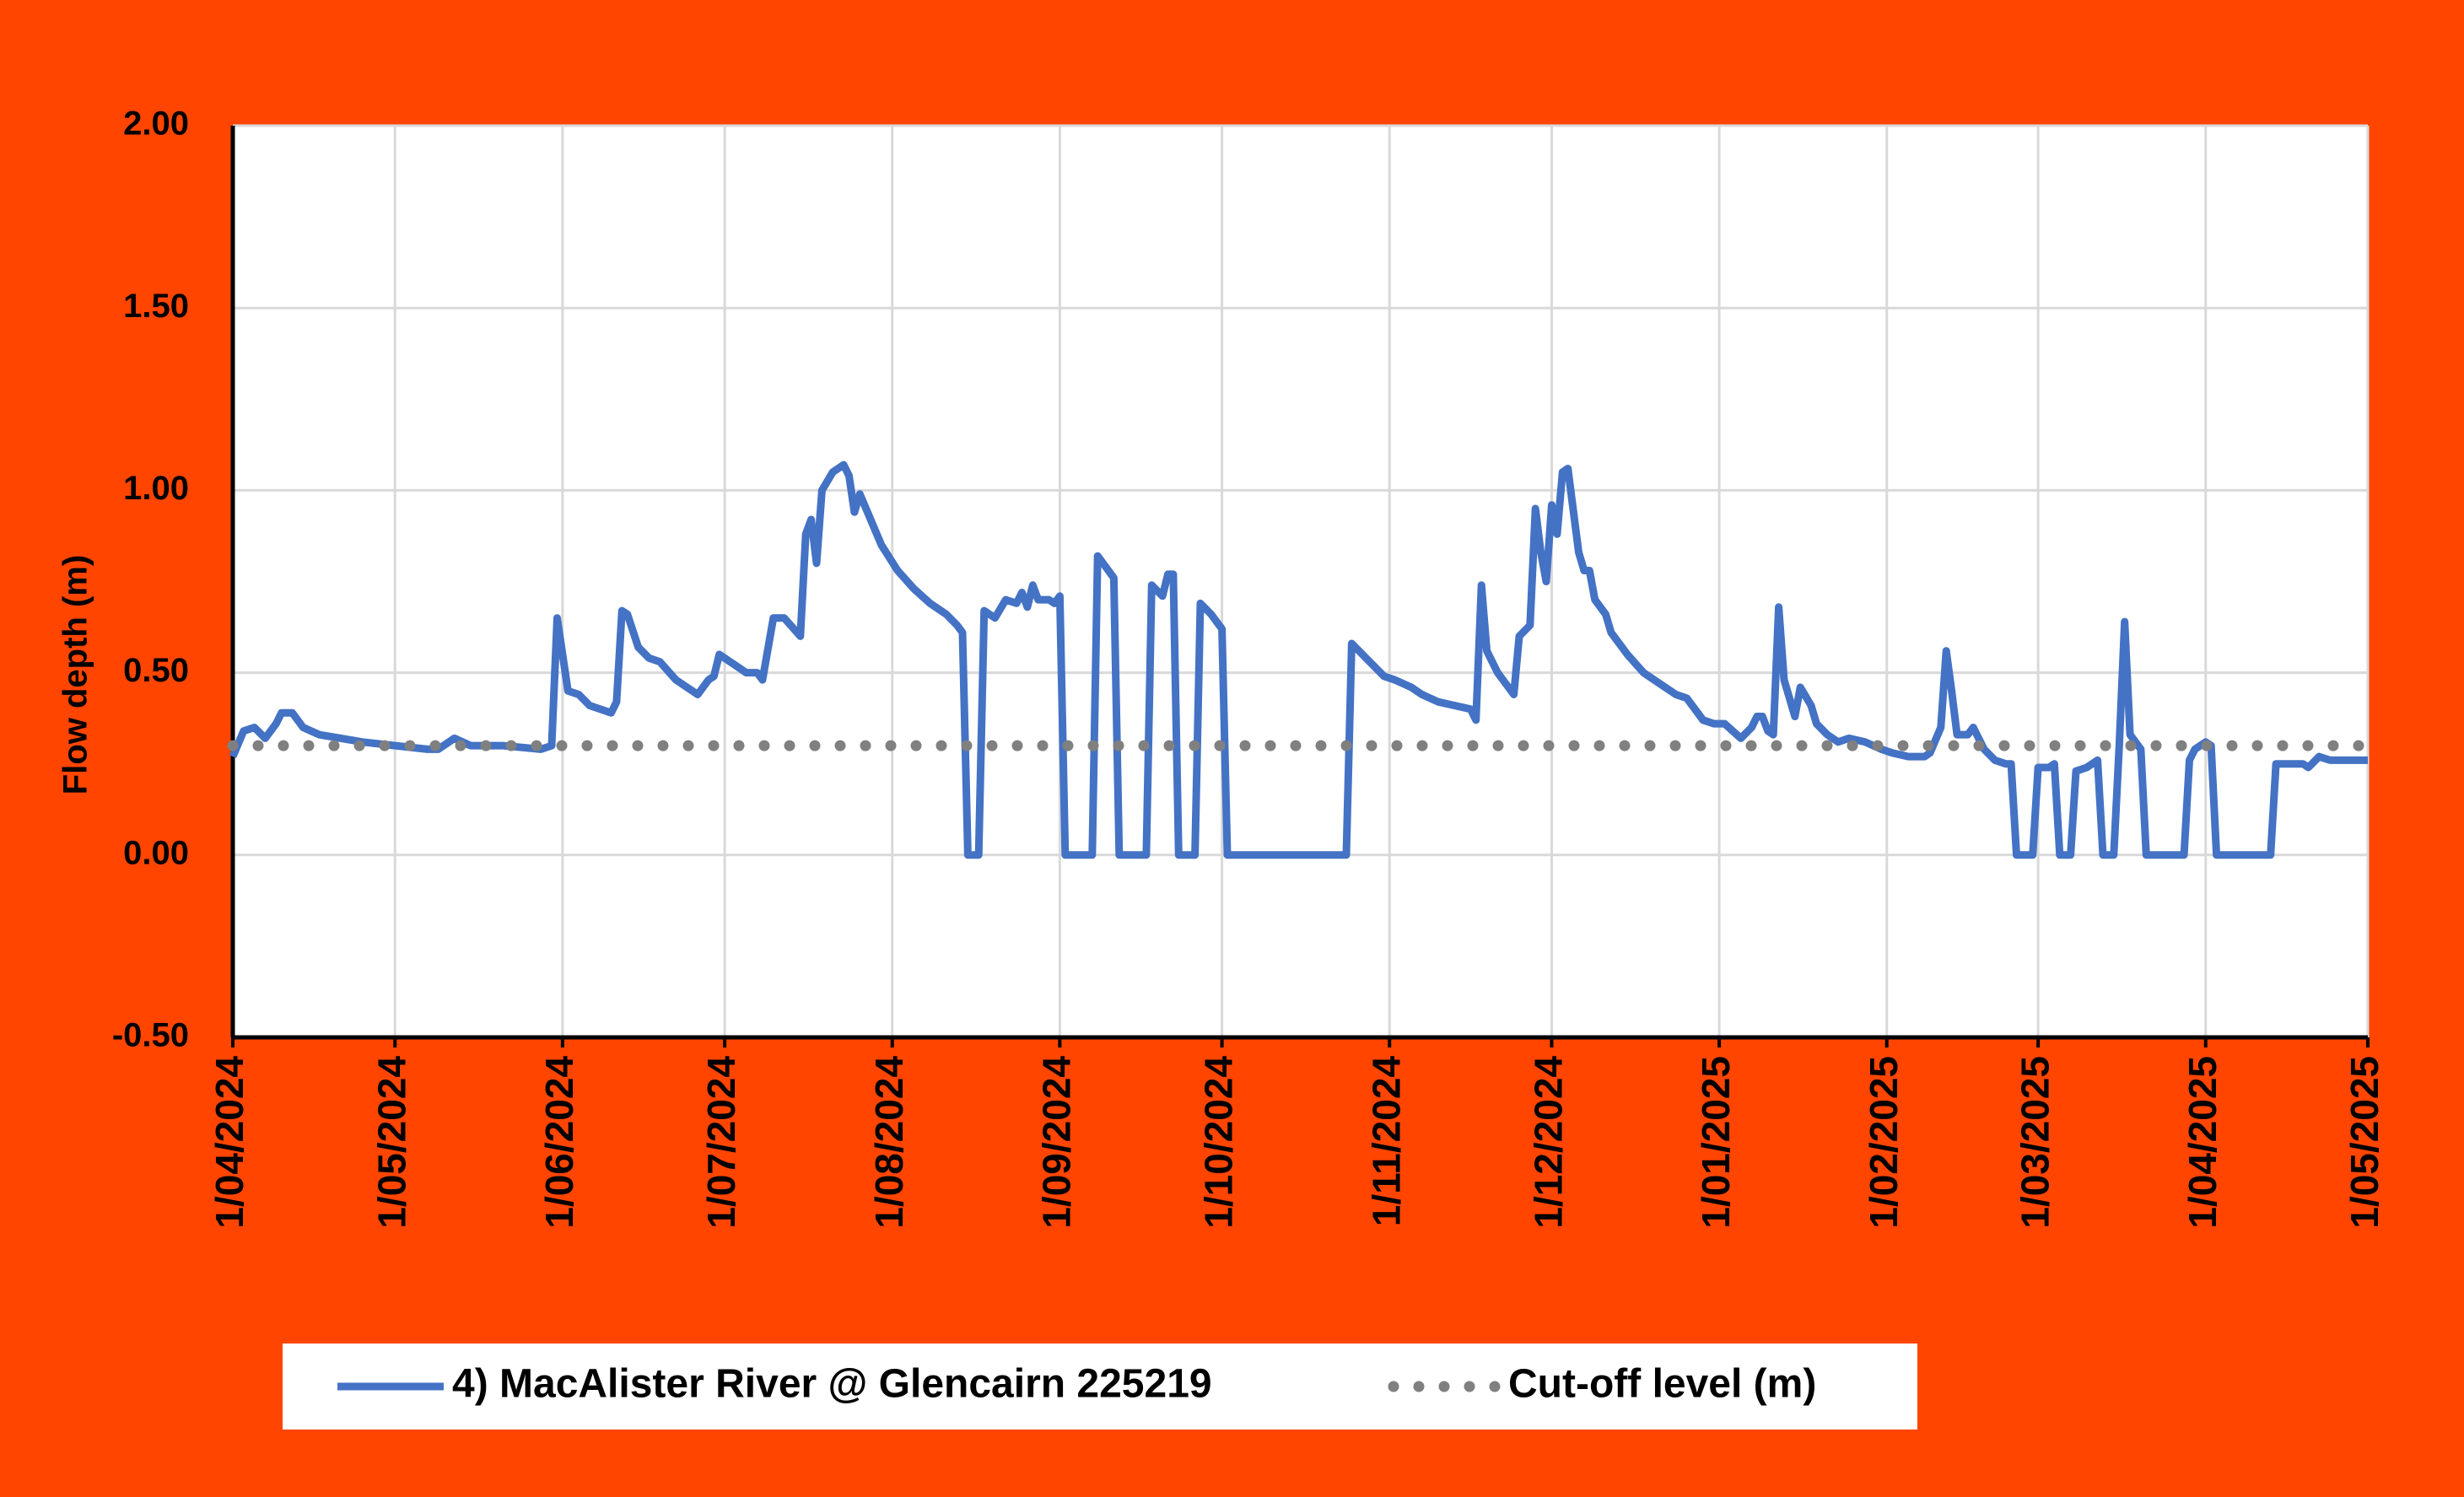  I want to click on x-tick-label: 1/11/2024, so click(1386, 1141).